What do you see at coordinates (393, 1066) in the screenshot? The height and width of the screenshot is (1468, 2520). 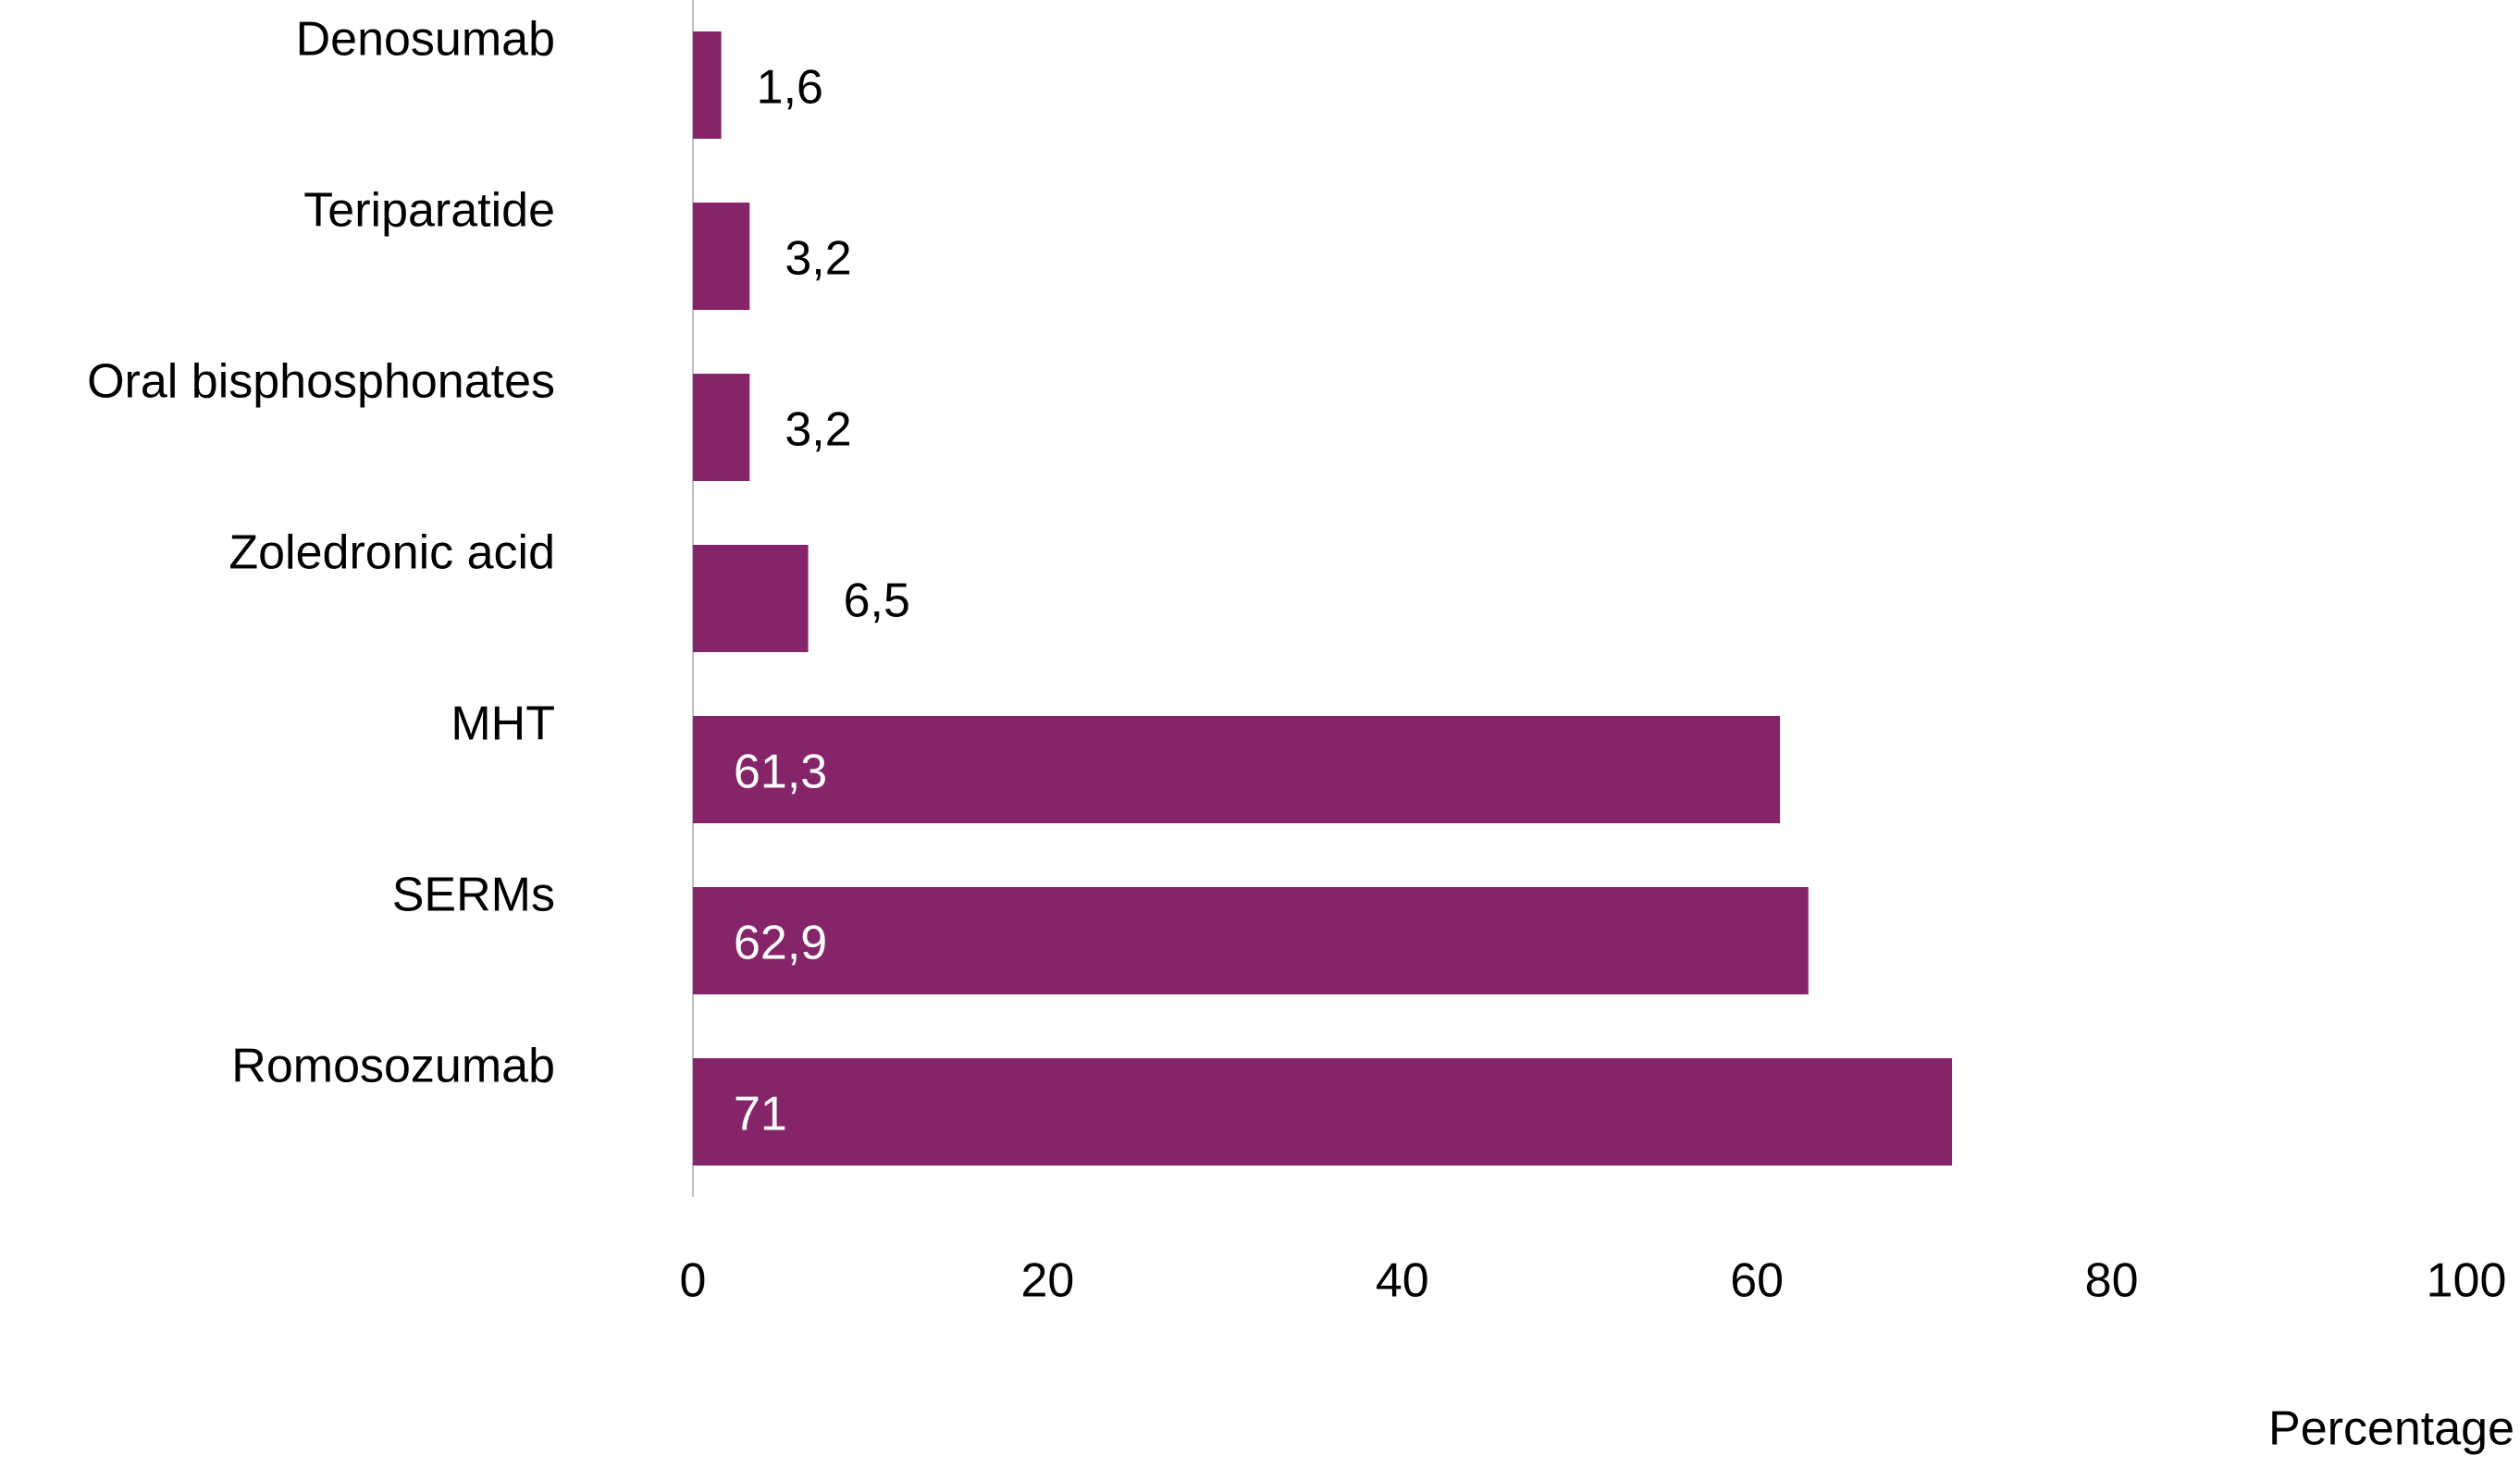 I see `y-tick-label: Romosozumab` at bounding box center [393, 1066].